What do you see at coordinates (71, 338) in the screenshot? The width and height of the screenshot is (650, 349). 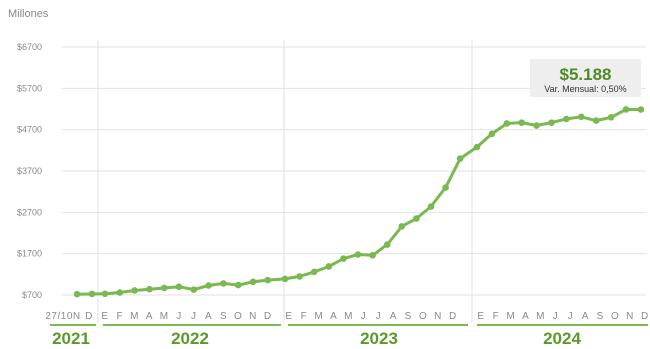 I see `year-label: 2021` at bounding box center [71, 338].